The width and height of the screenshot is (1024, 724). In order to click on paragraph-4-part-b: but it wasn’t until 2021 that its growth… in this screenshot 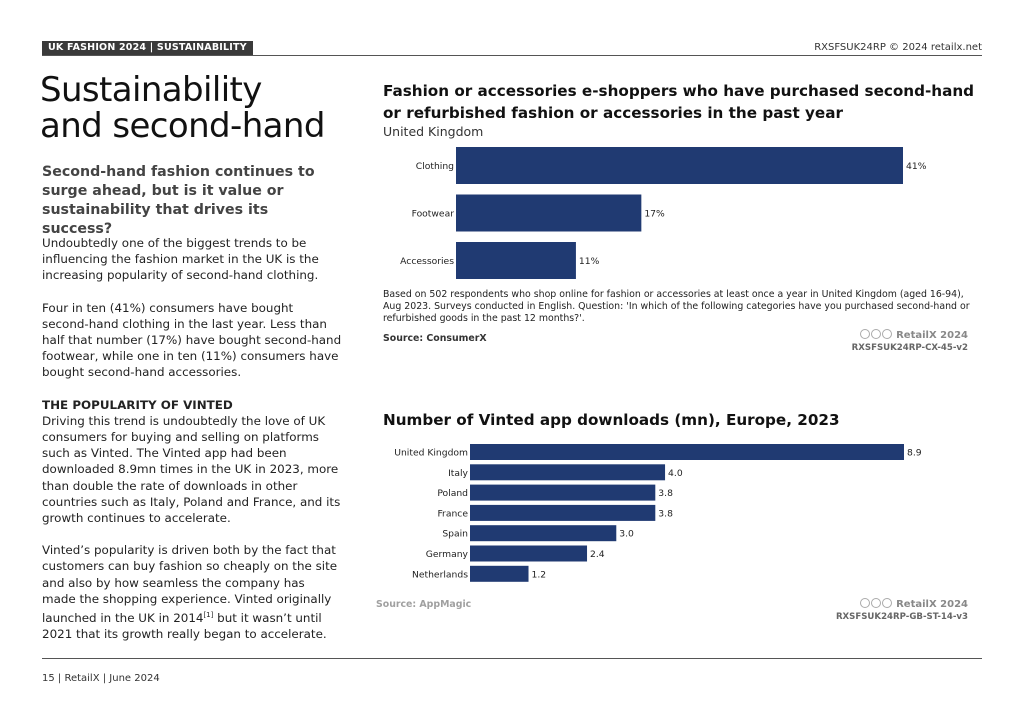, I will do `click(184, 626)`.